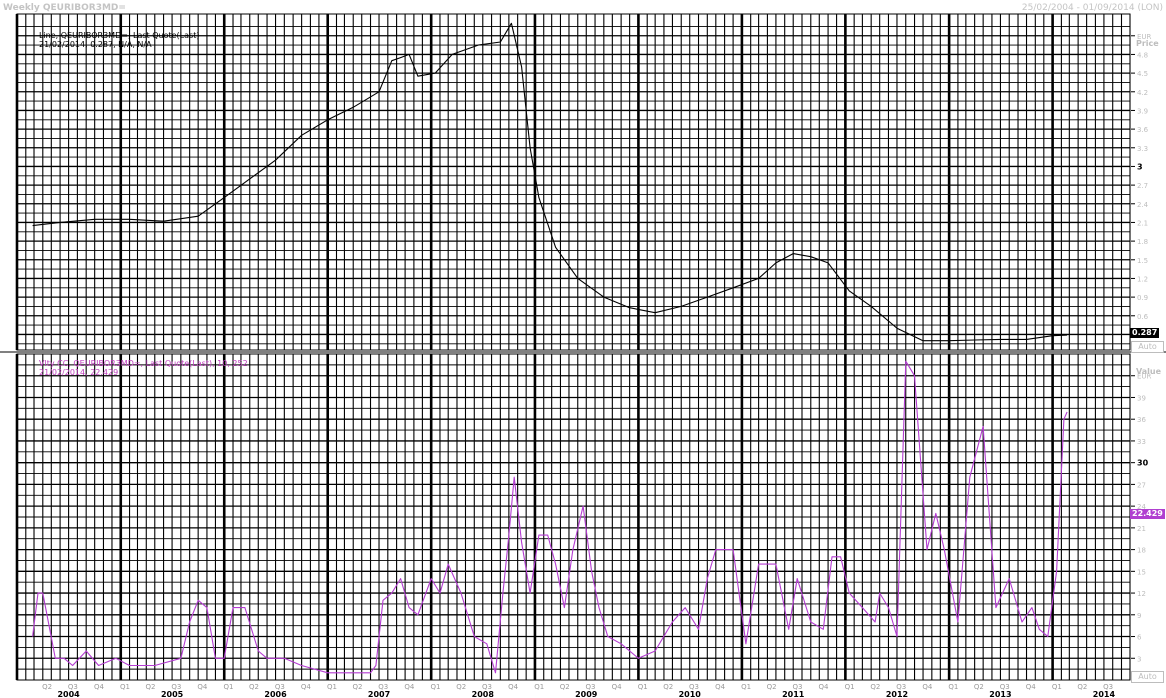  What do you see at coordinates (379, 694) in the screenshot?
I see `year-label: 2007` at bounding box center [379, 694].